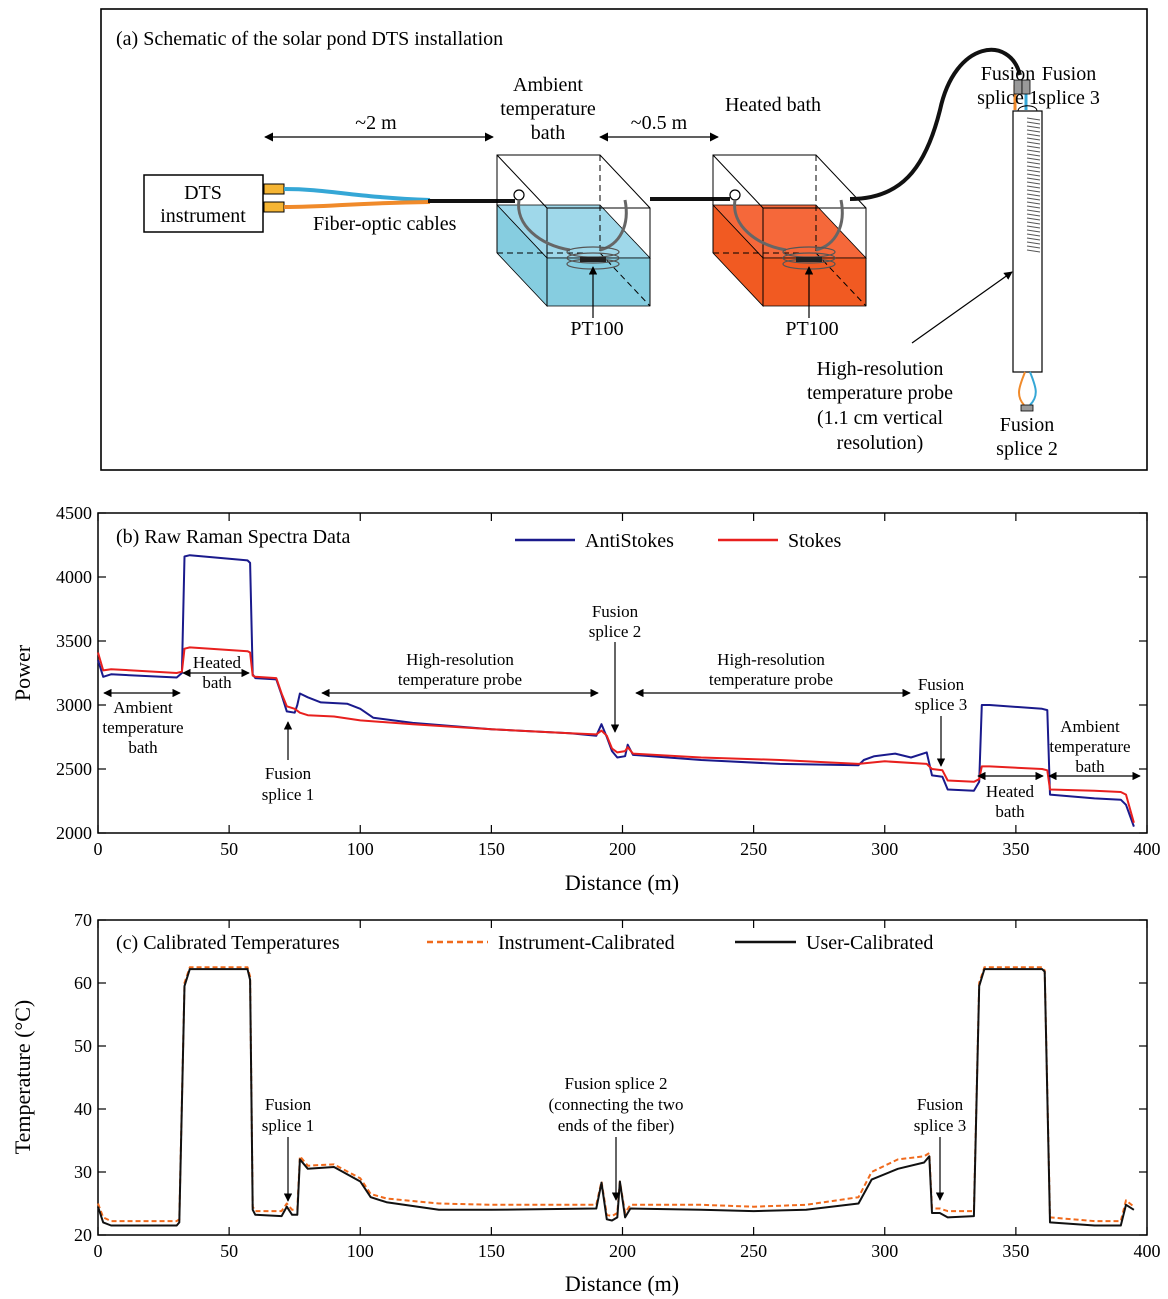 The width and height of the screenshot is (1168, 1299). What do you see at coordinates (962, 307) in the screenshot?
I see `probe-arrow` at bounding box center [962, 307].